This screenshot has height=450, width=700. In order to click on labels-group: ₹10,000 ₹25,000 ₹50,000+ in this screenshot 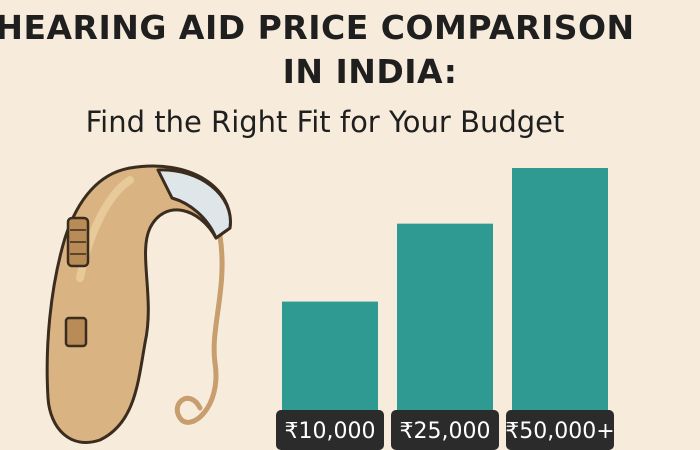, I will do `click(445, 430)`.